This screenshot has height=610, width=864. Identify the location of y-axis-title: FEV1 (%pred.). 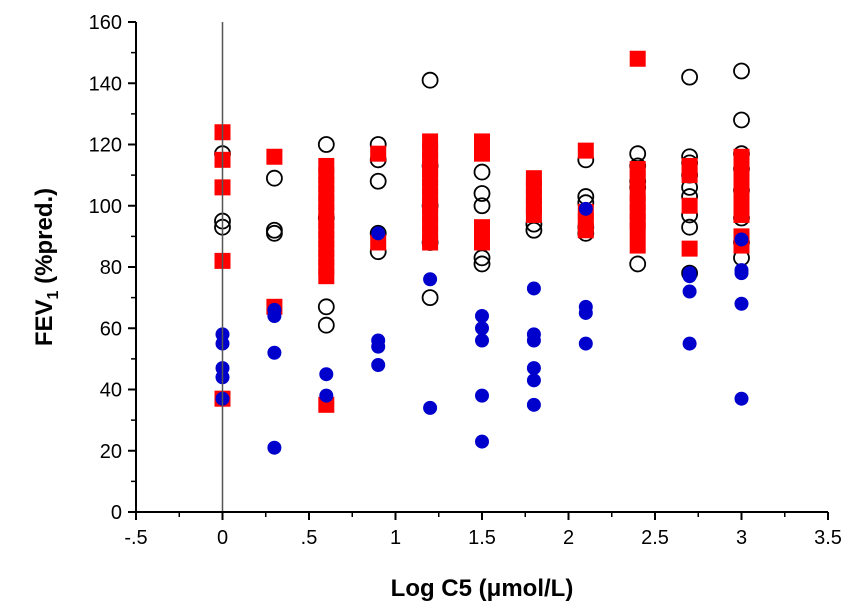
(46, 267).